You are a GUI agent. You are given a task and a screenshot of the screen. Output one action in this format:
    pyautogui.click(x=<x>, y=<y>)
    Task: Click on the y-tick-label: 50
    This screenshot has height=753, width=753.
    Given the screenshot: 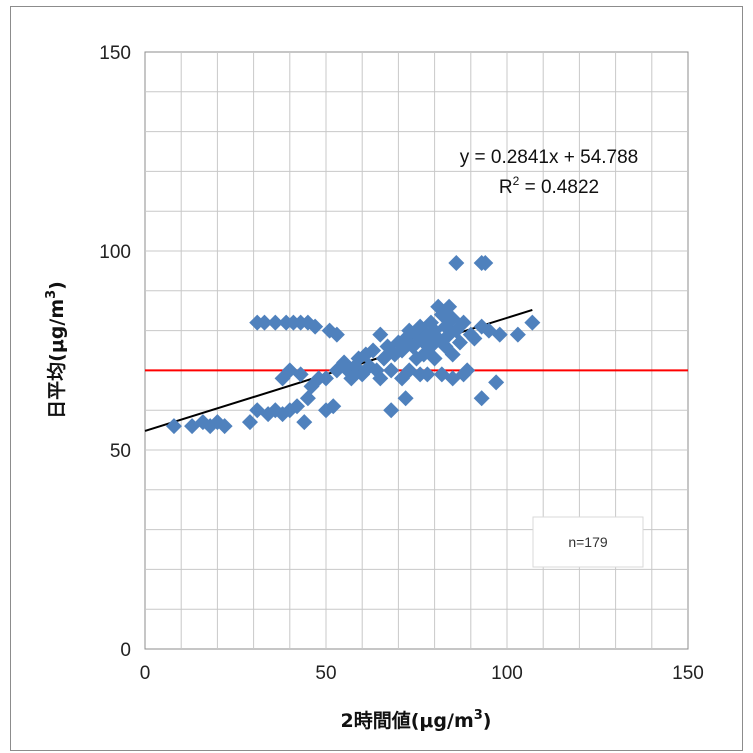 What is the action you would take?
    pyautogui.click(x=120, y=451)
    